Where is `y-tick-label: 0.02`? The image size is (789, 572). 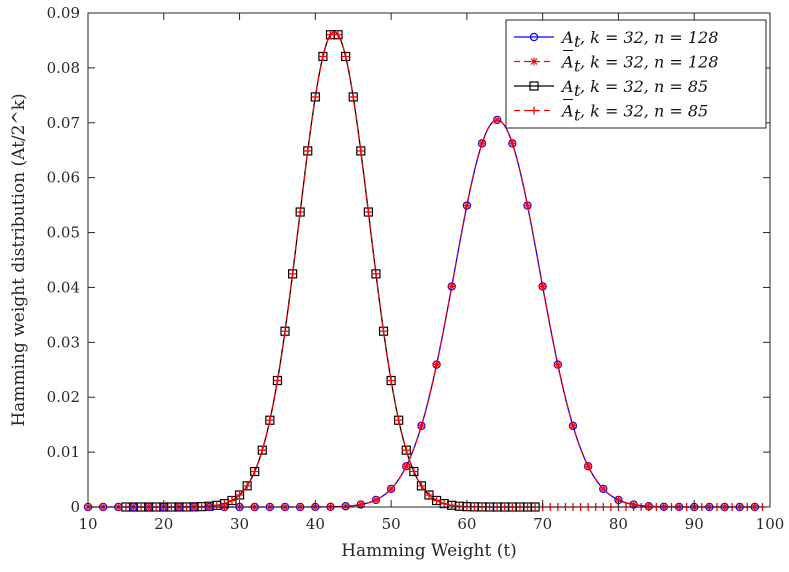
y-tick-label: 0.02 is located at coordinates (63, 397).